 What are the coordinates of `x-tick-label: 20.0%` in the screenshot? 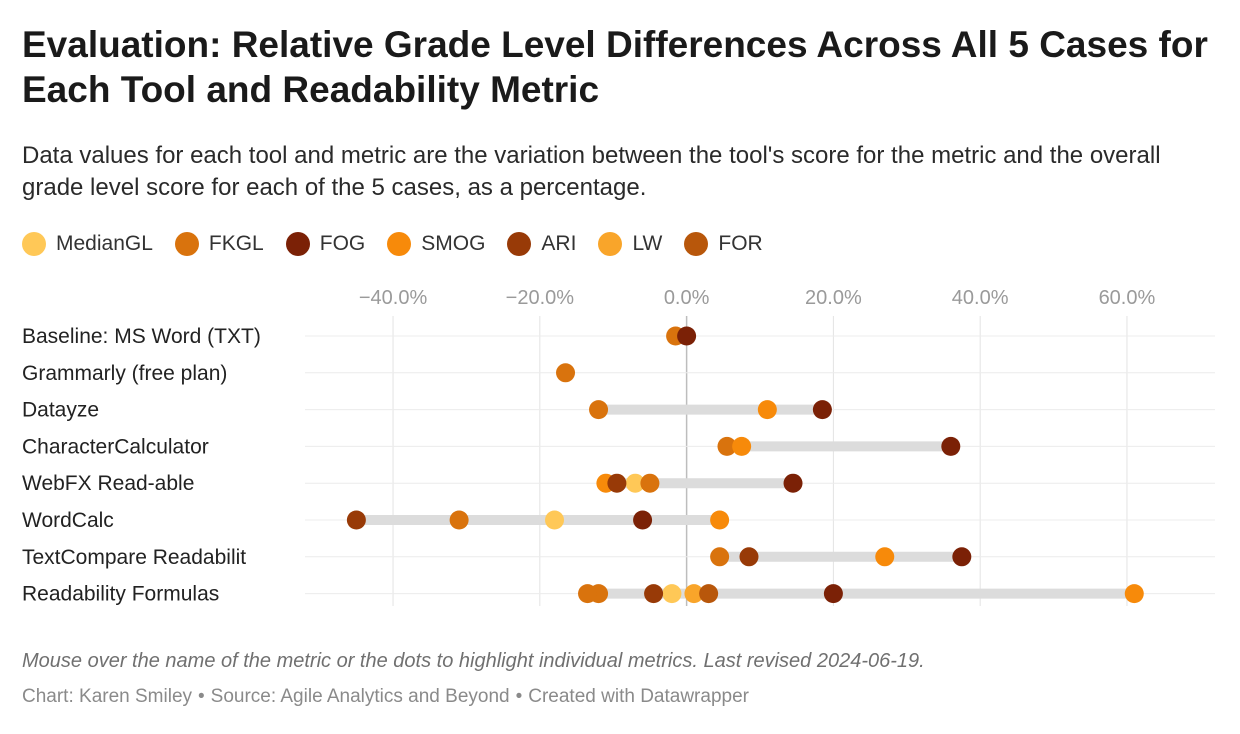 It's located at (833, 298).